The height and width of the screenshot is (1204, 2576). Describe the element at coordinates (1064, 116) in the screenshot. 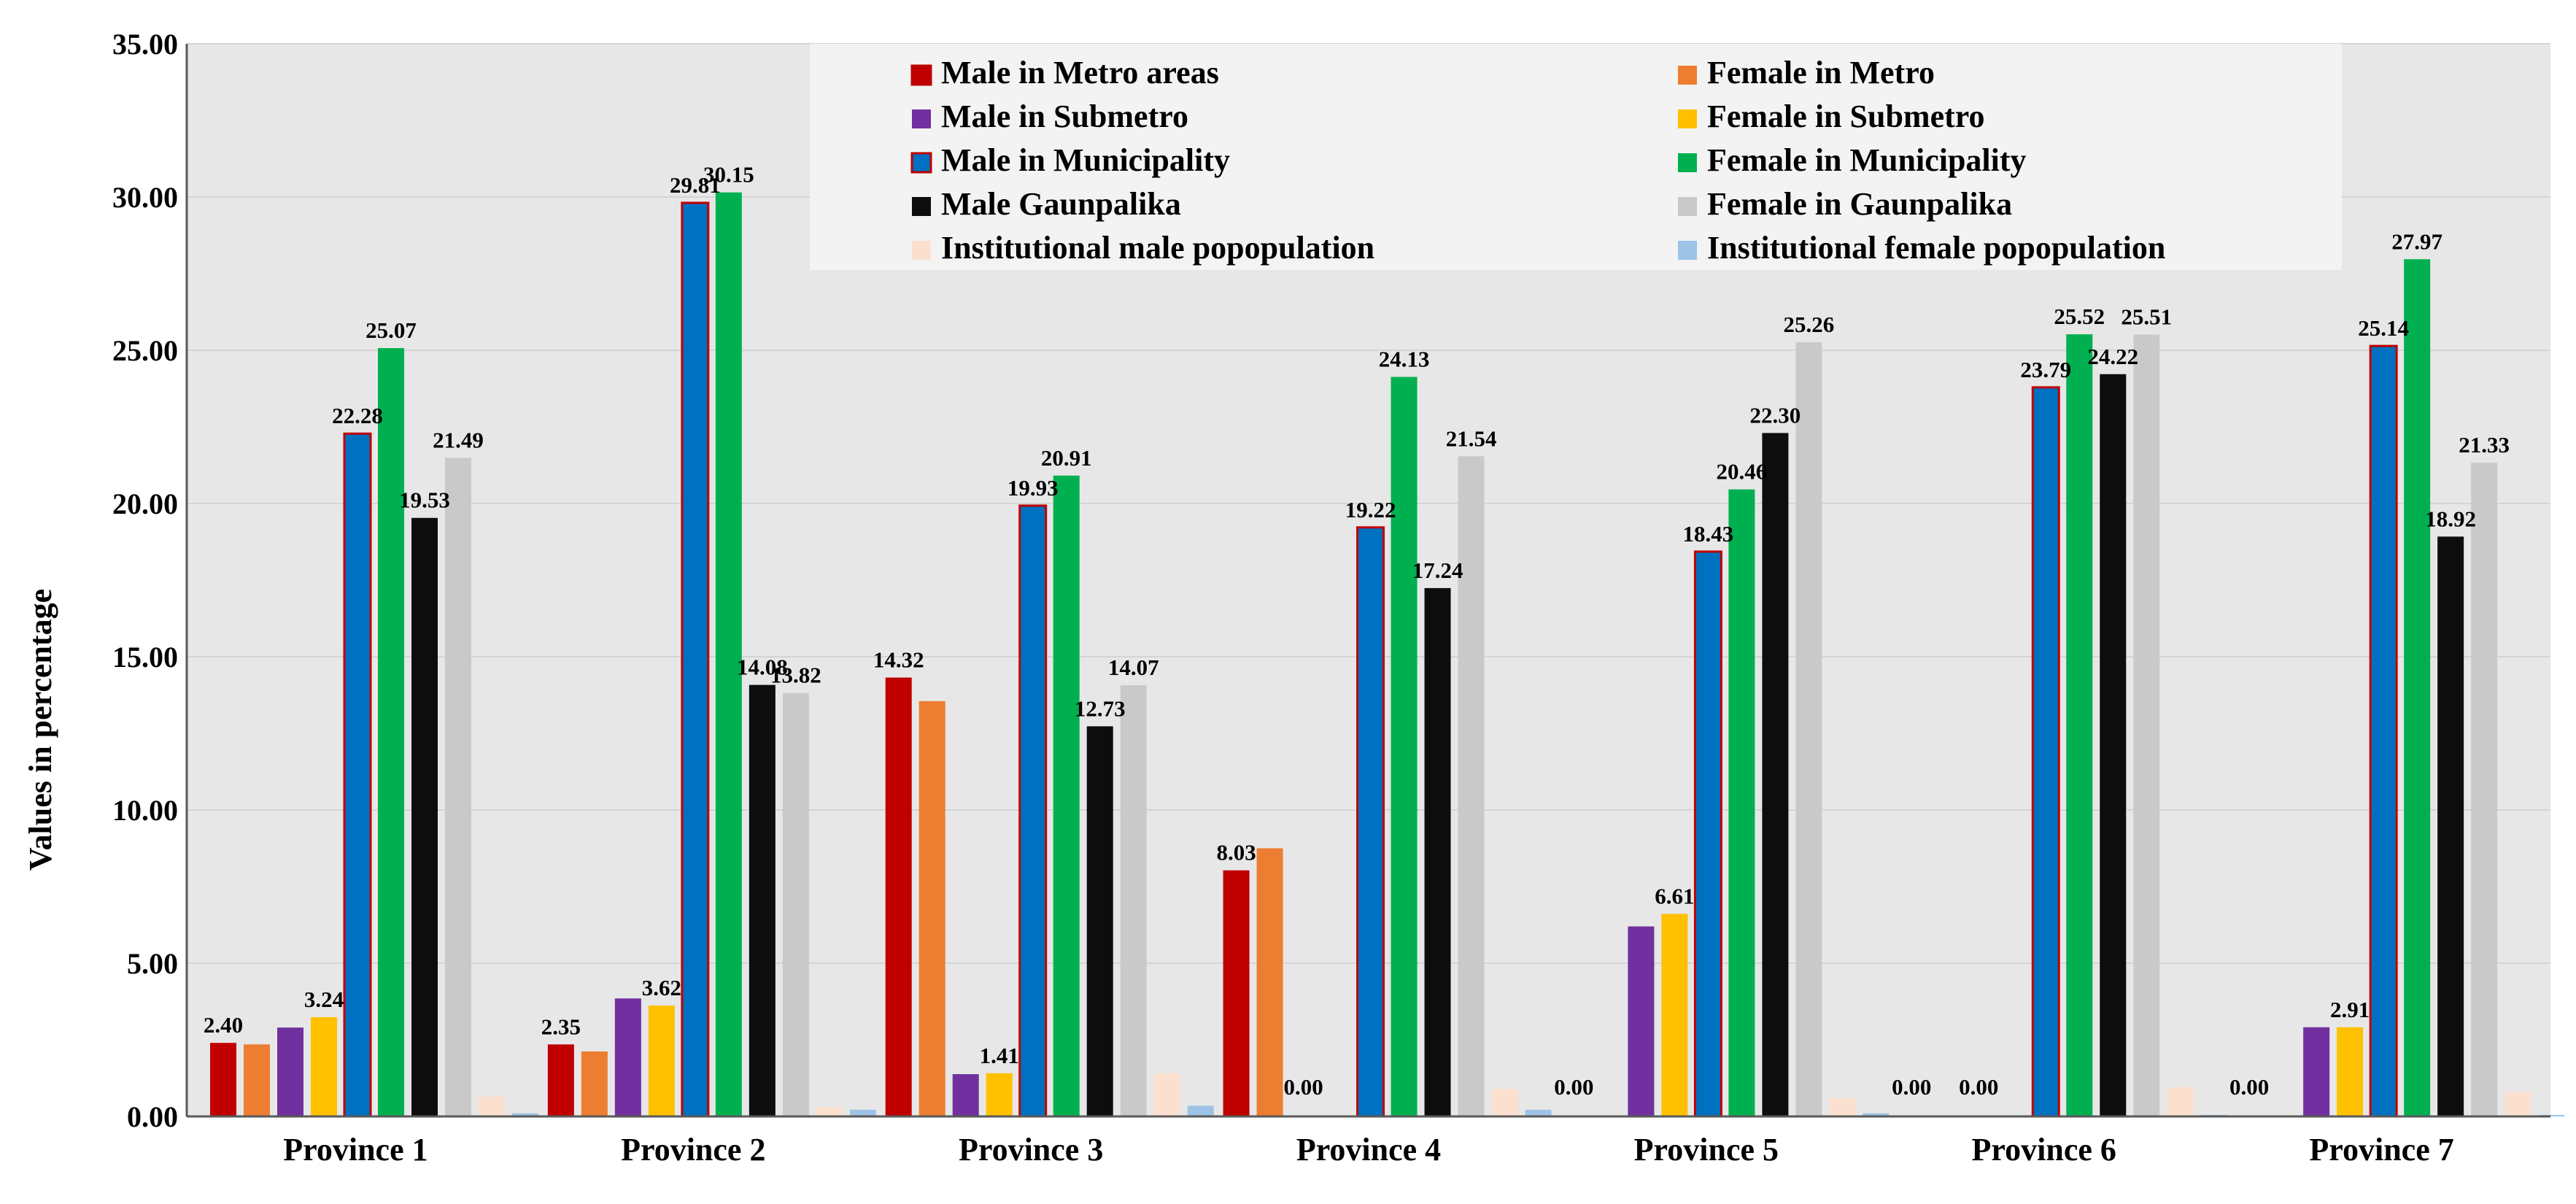

I see `legend-label: Male in Submetro` at that location.